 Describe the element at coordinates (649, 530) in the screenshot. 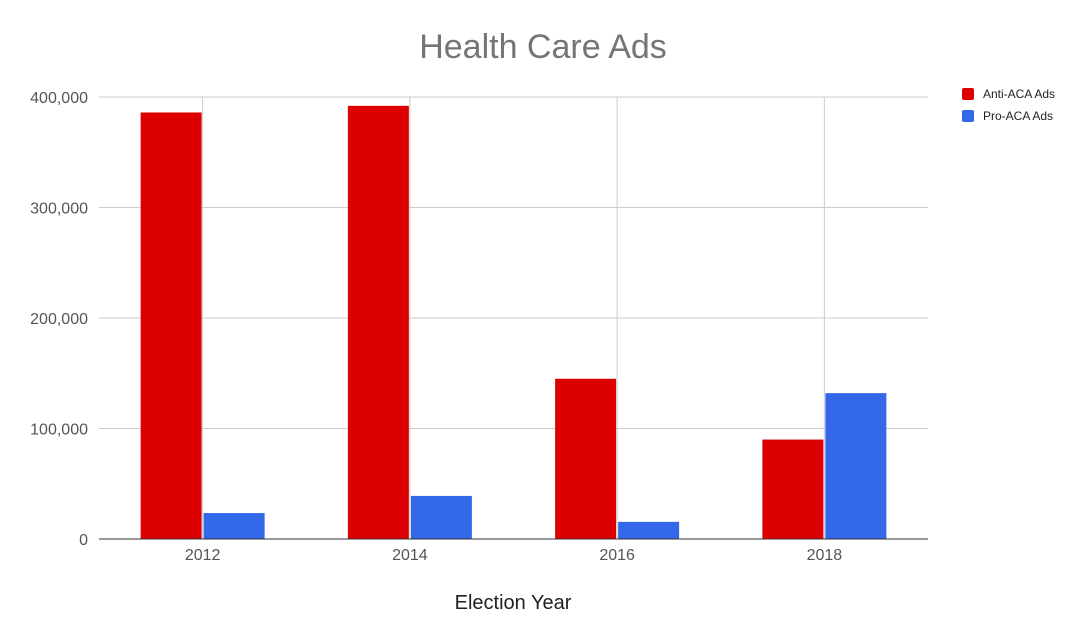

I see `bar-pro-aca-ads-2016` at that location.